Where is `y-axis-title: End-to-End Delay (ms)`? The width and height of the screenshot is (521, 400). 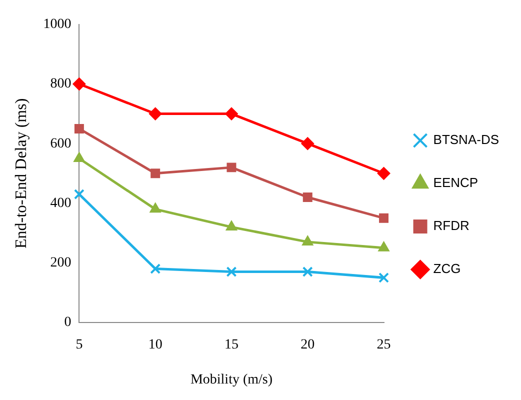 y-axis-title: End-to-End Delay (ms) is located at coordinates (21, 173).